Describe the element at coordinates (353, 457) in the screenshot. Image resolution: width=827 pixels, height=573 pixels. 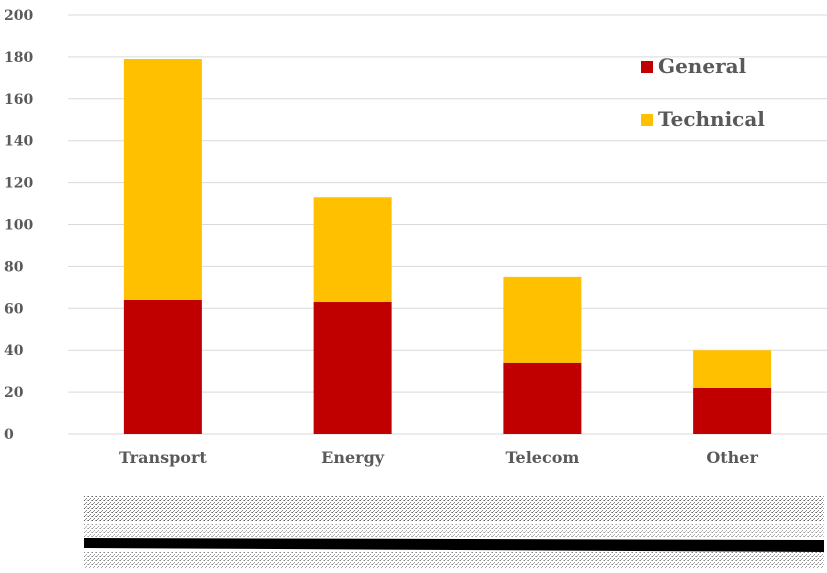
I see `x-category-label: Energy` at that location.